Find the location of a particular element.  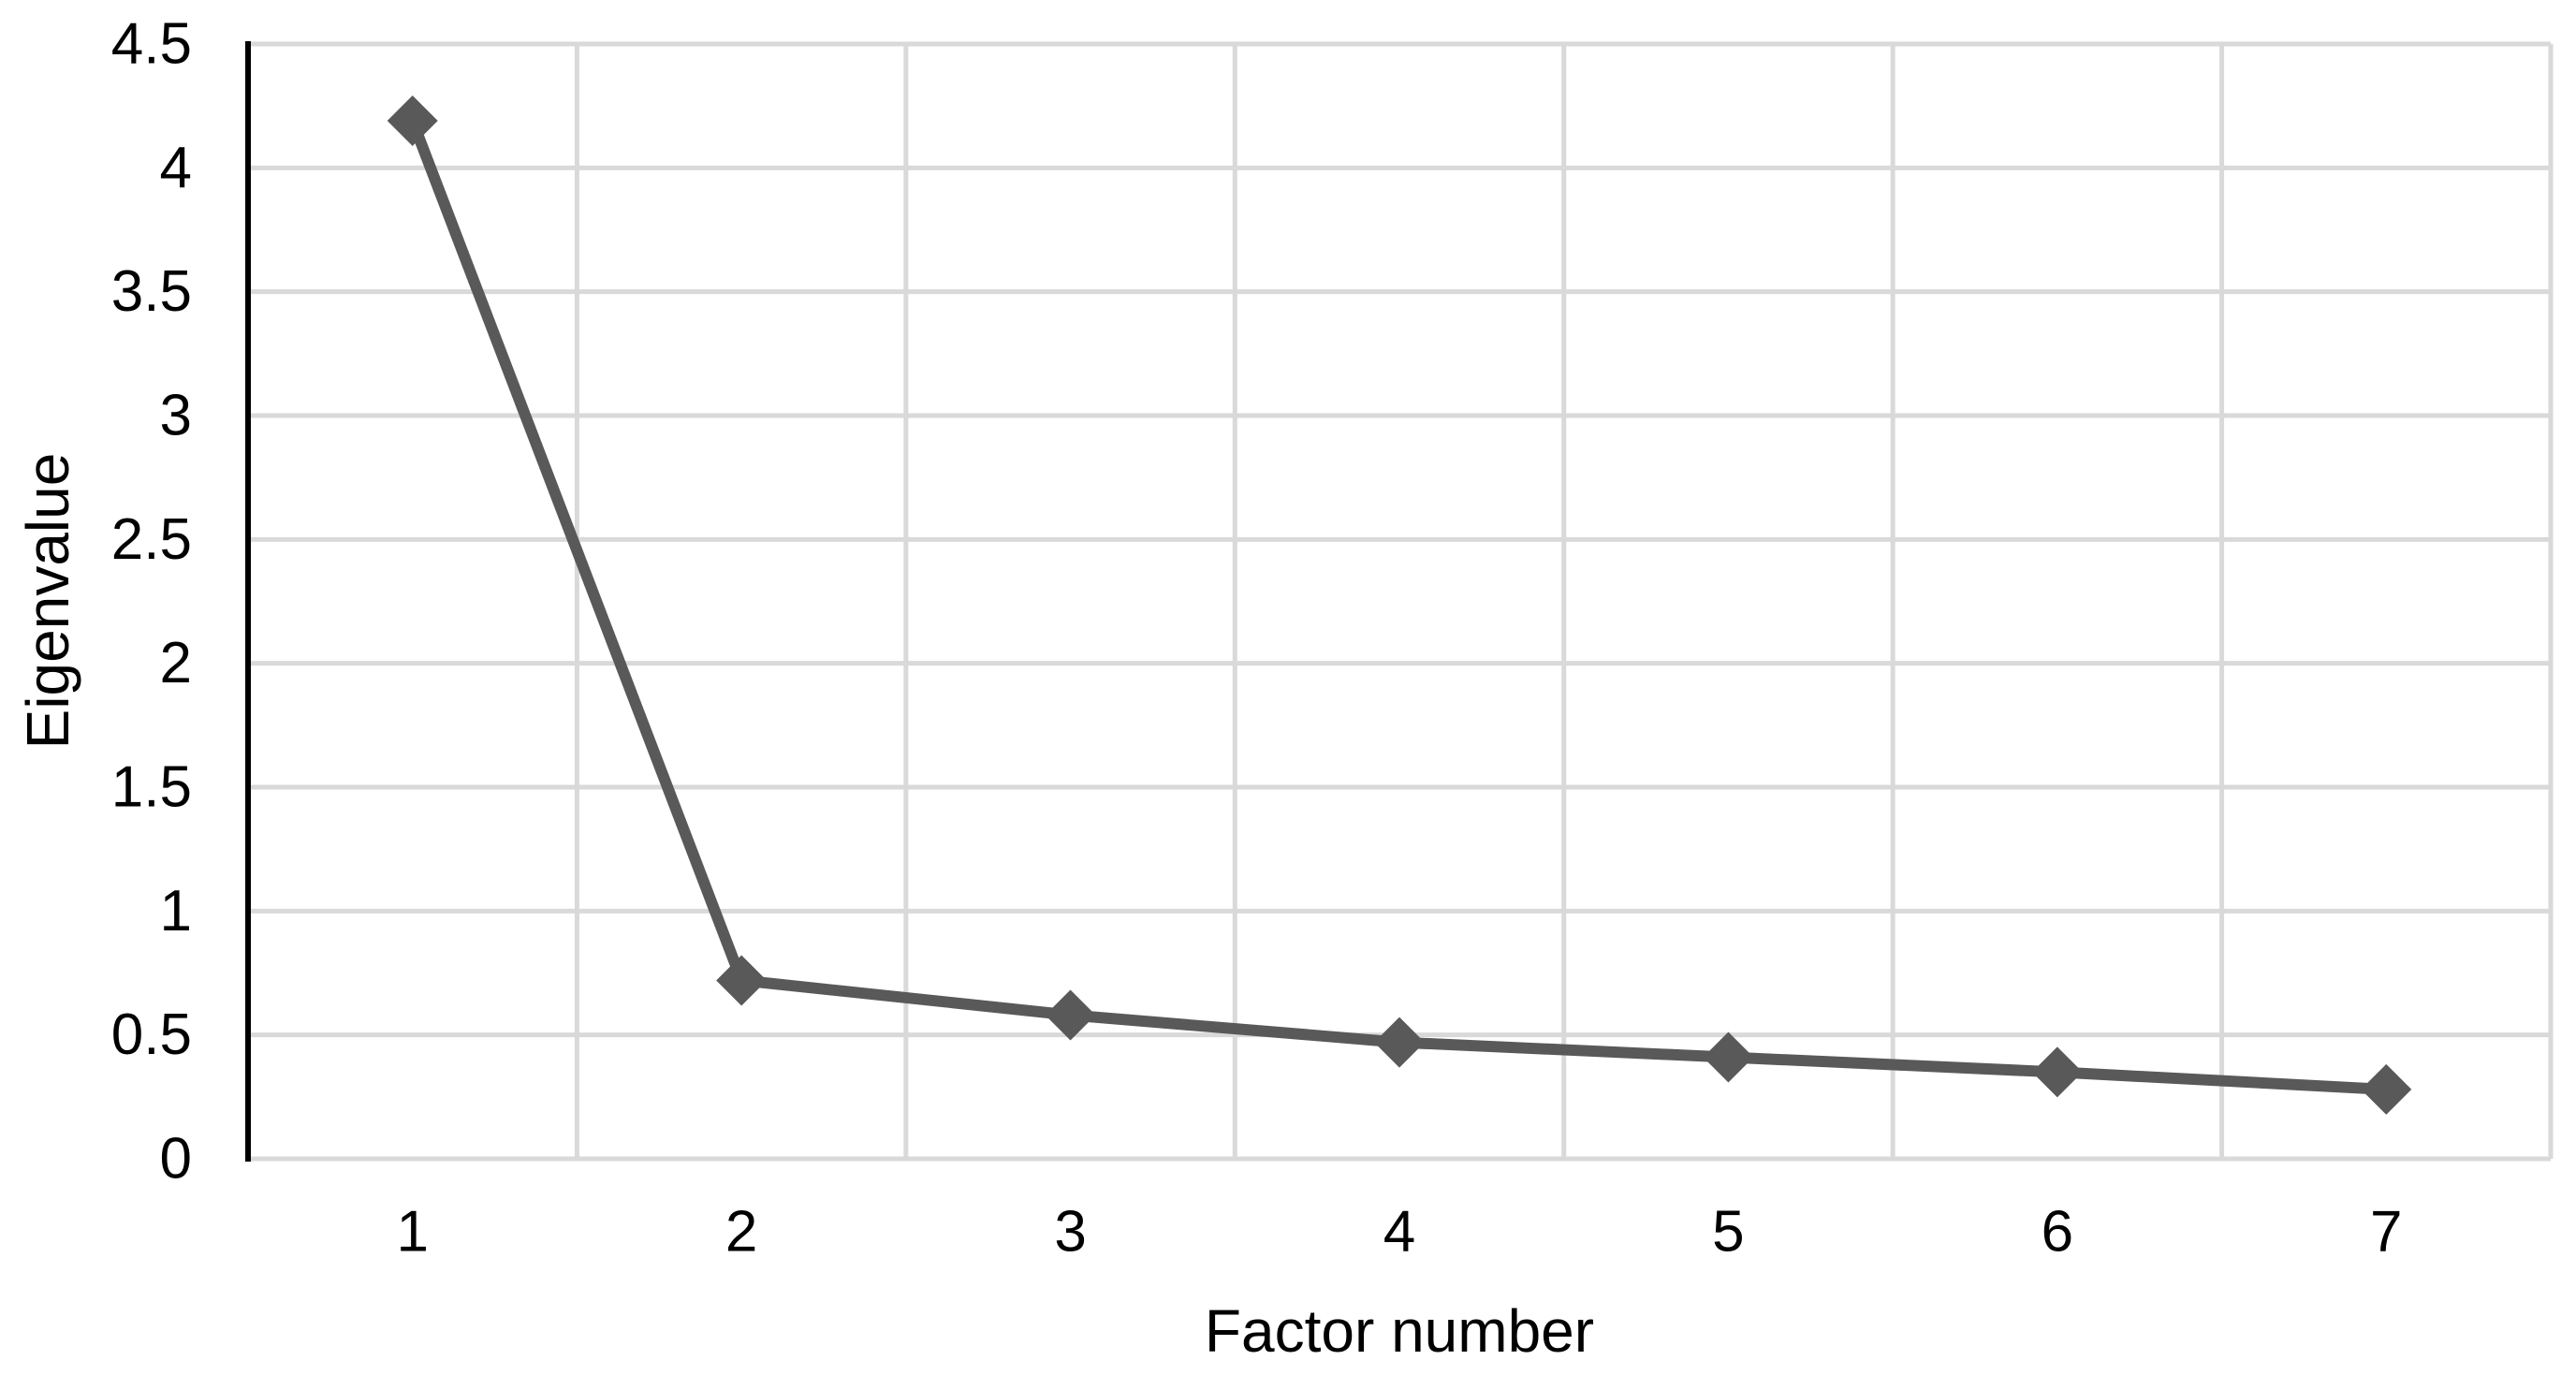

y-tick-label: 0 is located at coordinates (176, 1159).